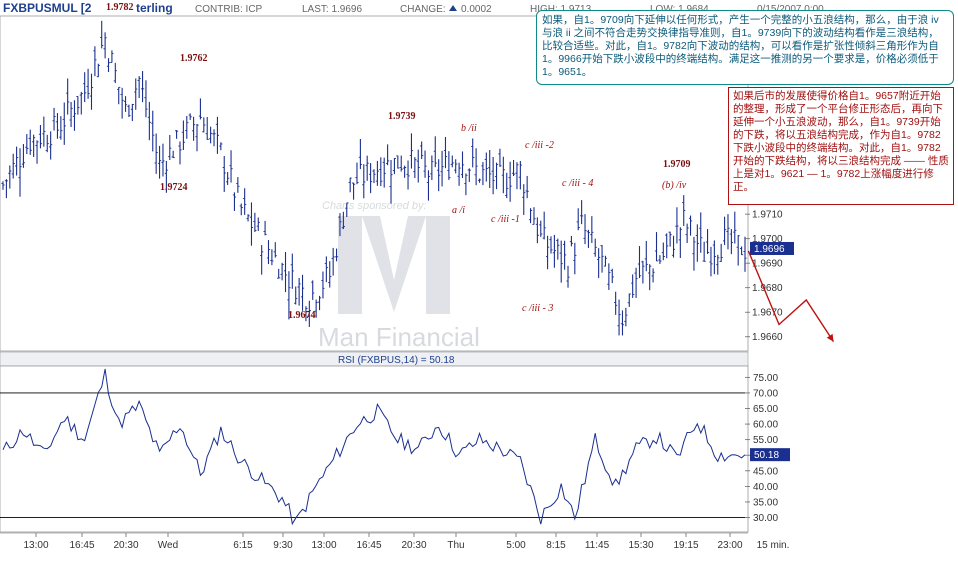 The width and height of the screenshot is (958, 577). I want to click on x-tick-label: Thu, so click(455, 545).